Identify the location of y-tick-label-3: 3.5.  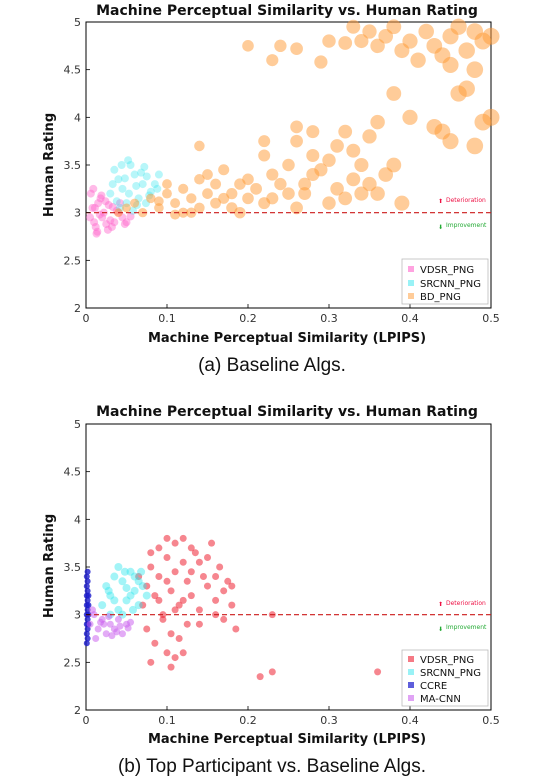
(73, 567).